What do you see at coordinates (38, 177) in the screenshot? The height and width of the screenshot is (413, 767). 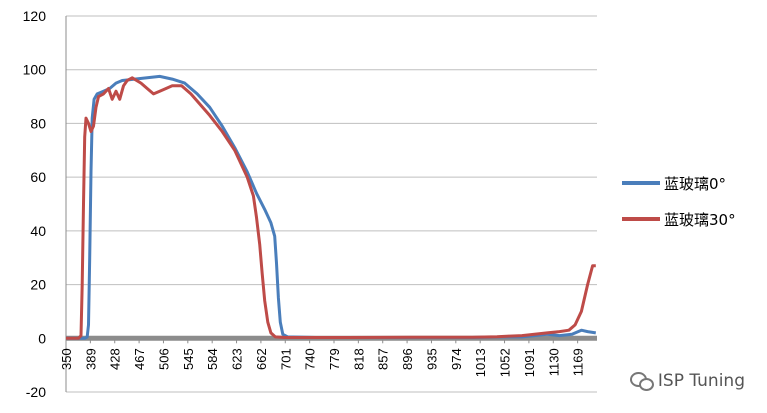 I see `y-tick-label: 60` at bounding box center [38, 177].